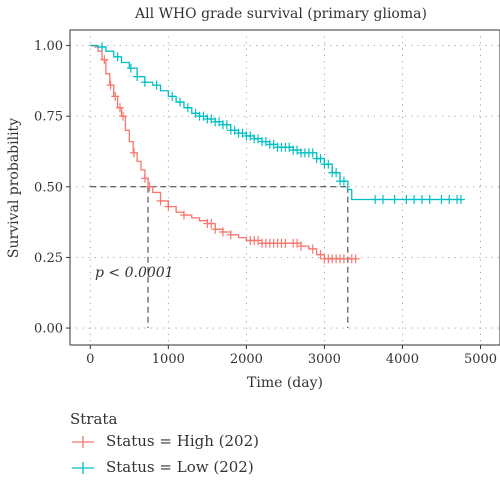 The image size is (500, 482). I want to click on y-tick-label: 1.00, so click(48, 46).